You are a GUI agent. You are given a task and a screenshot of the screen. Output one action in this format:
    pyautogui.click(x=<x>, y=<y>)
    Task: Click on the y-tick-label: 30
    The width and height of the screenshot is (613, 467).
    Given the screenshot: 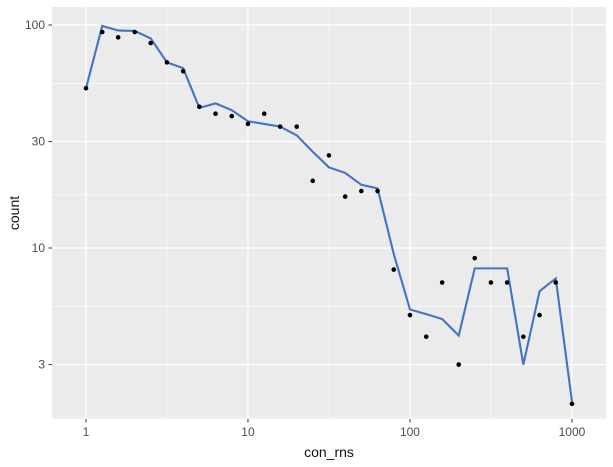 What is the action you would take?
    pyautogui.click(x=39, y=142)
    